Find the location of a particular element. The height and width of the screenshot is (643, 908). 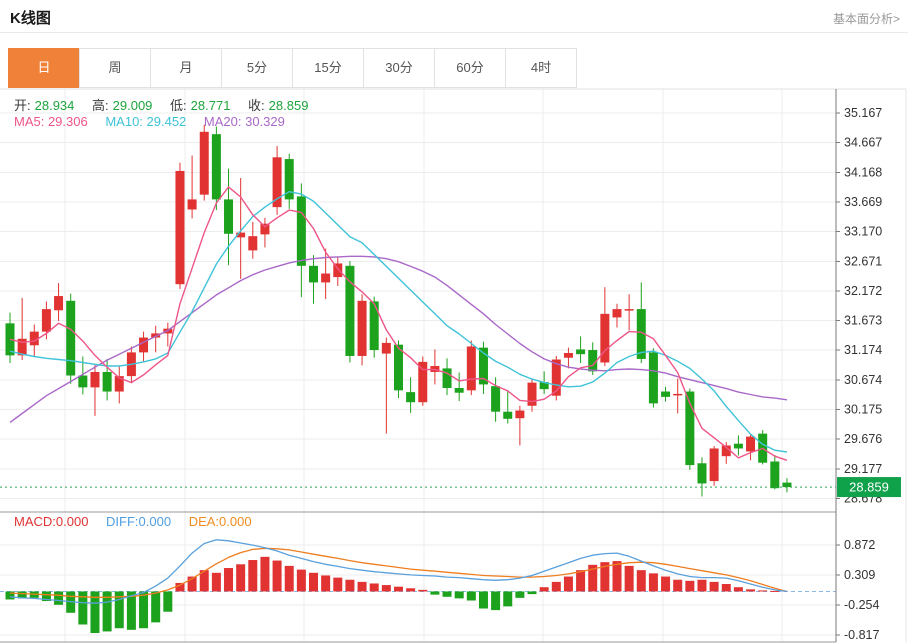

svg-text: 32.671 is located at coordinates (863, 261).